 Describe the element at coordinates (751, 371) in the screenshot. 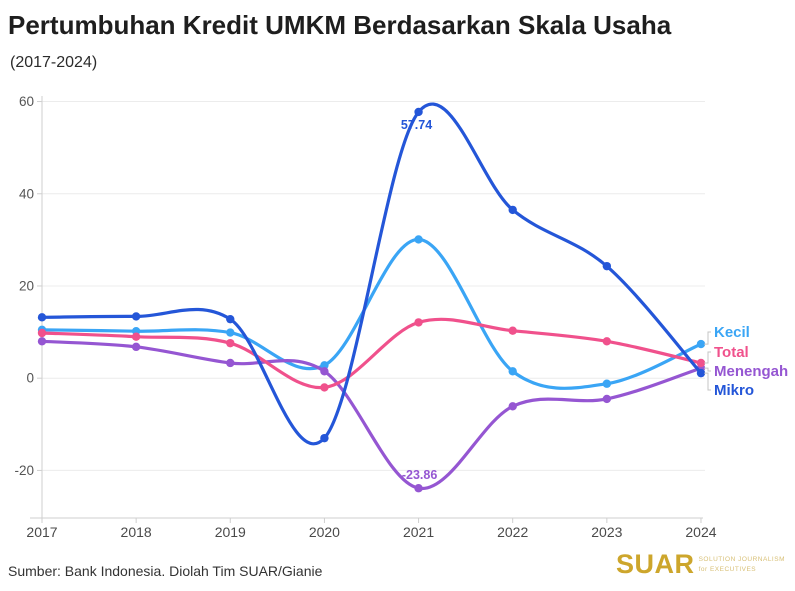

I see `legend-label-menengah: Menengah` at that location.